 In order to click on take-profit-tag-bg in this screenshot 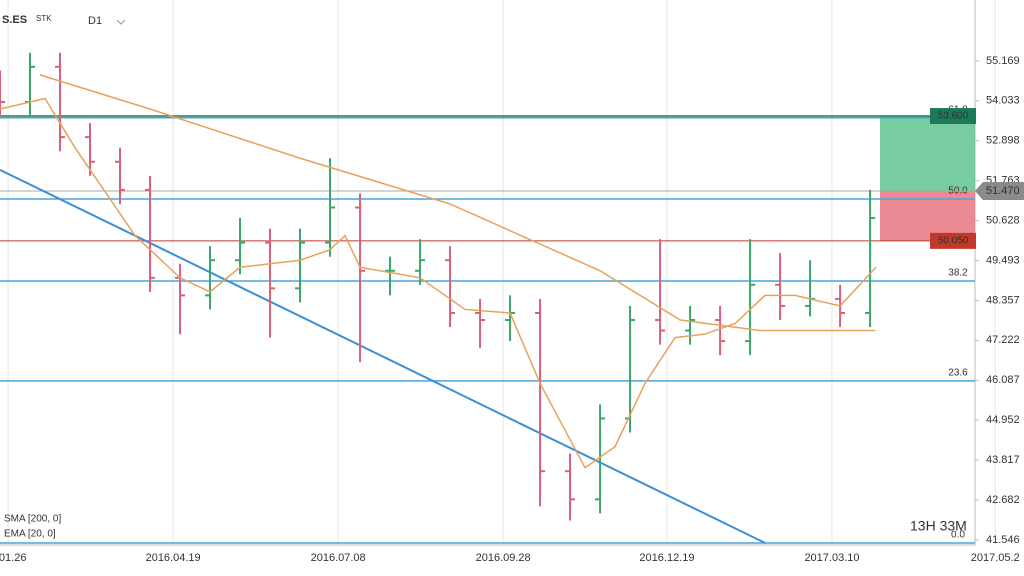, I will do `click(953, 116)`.